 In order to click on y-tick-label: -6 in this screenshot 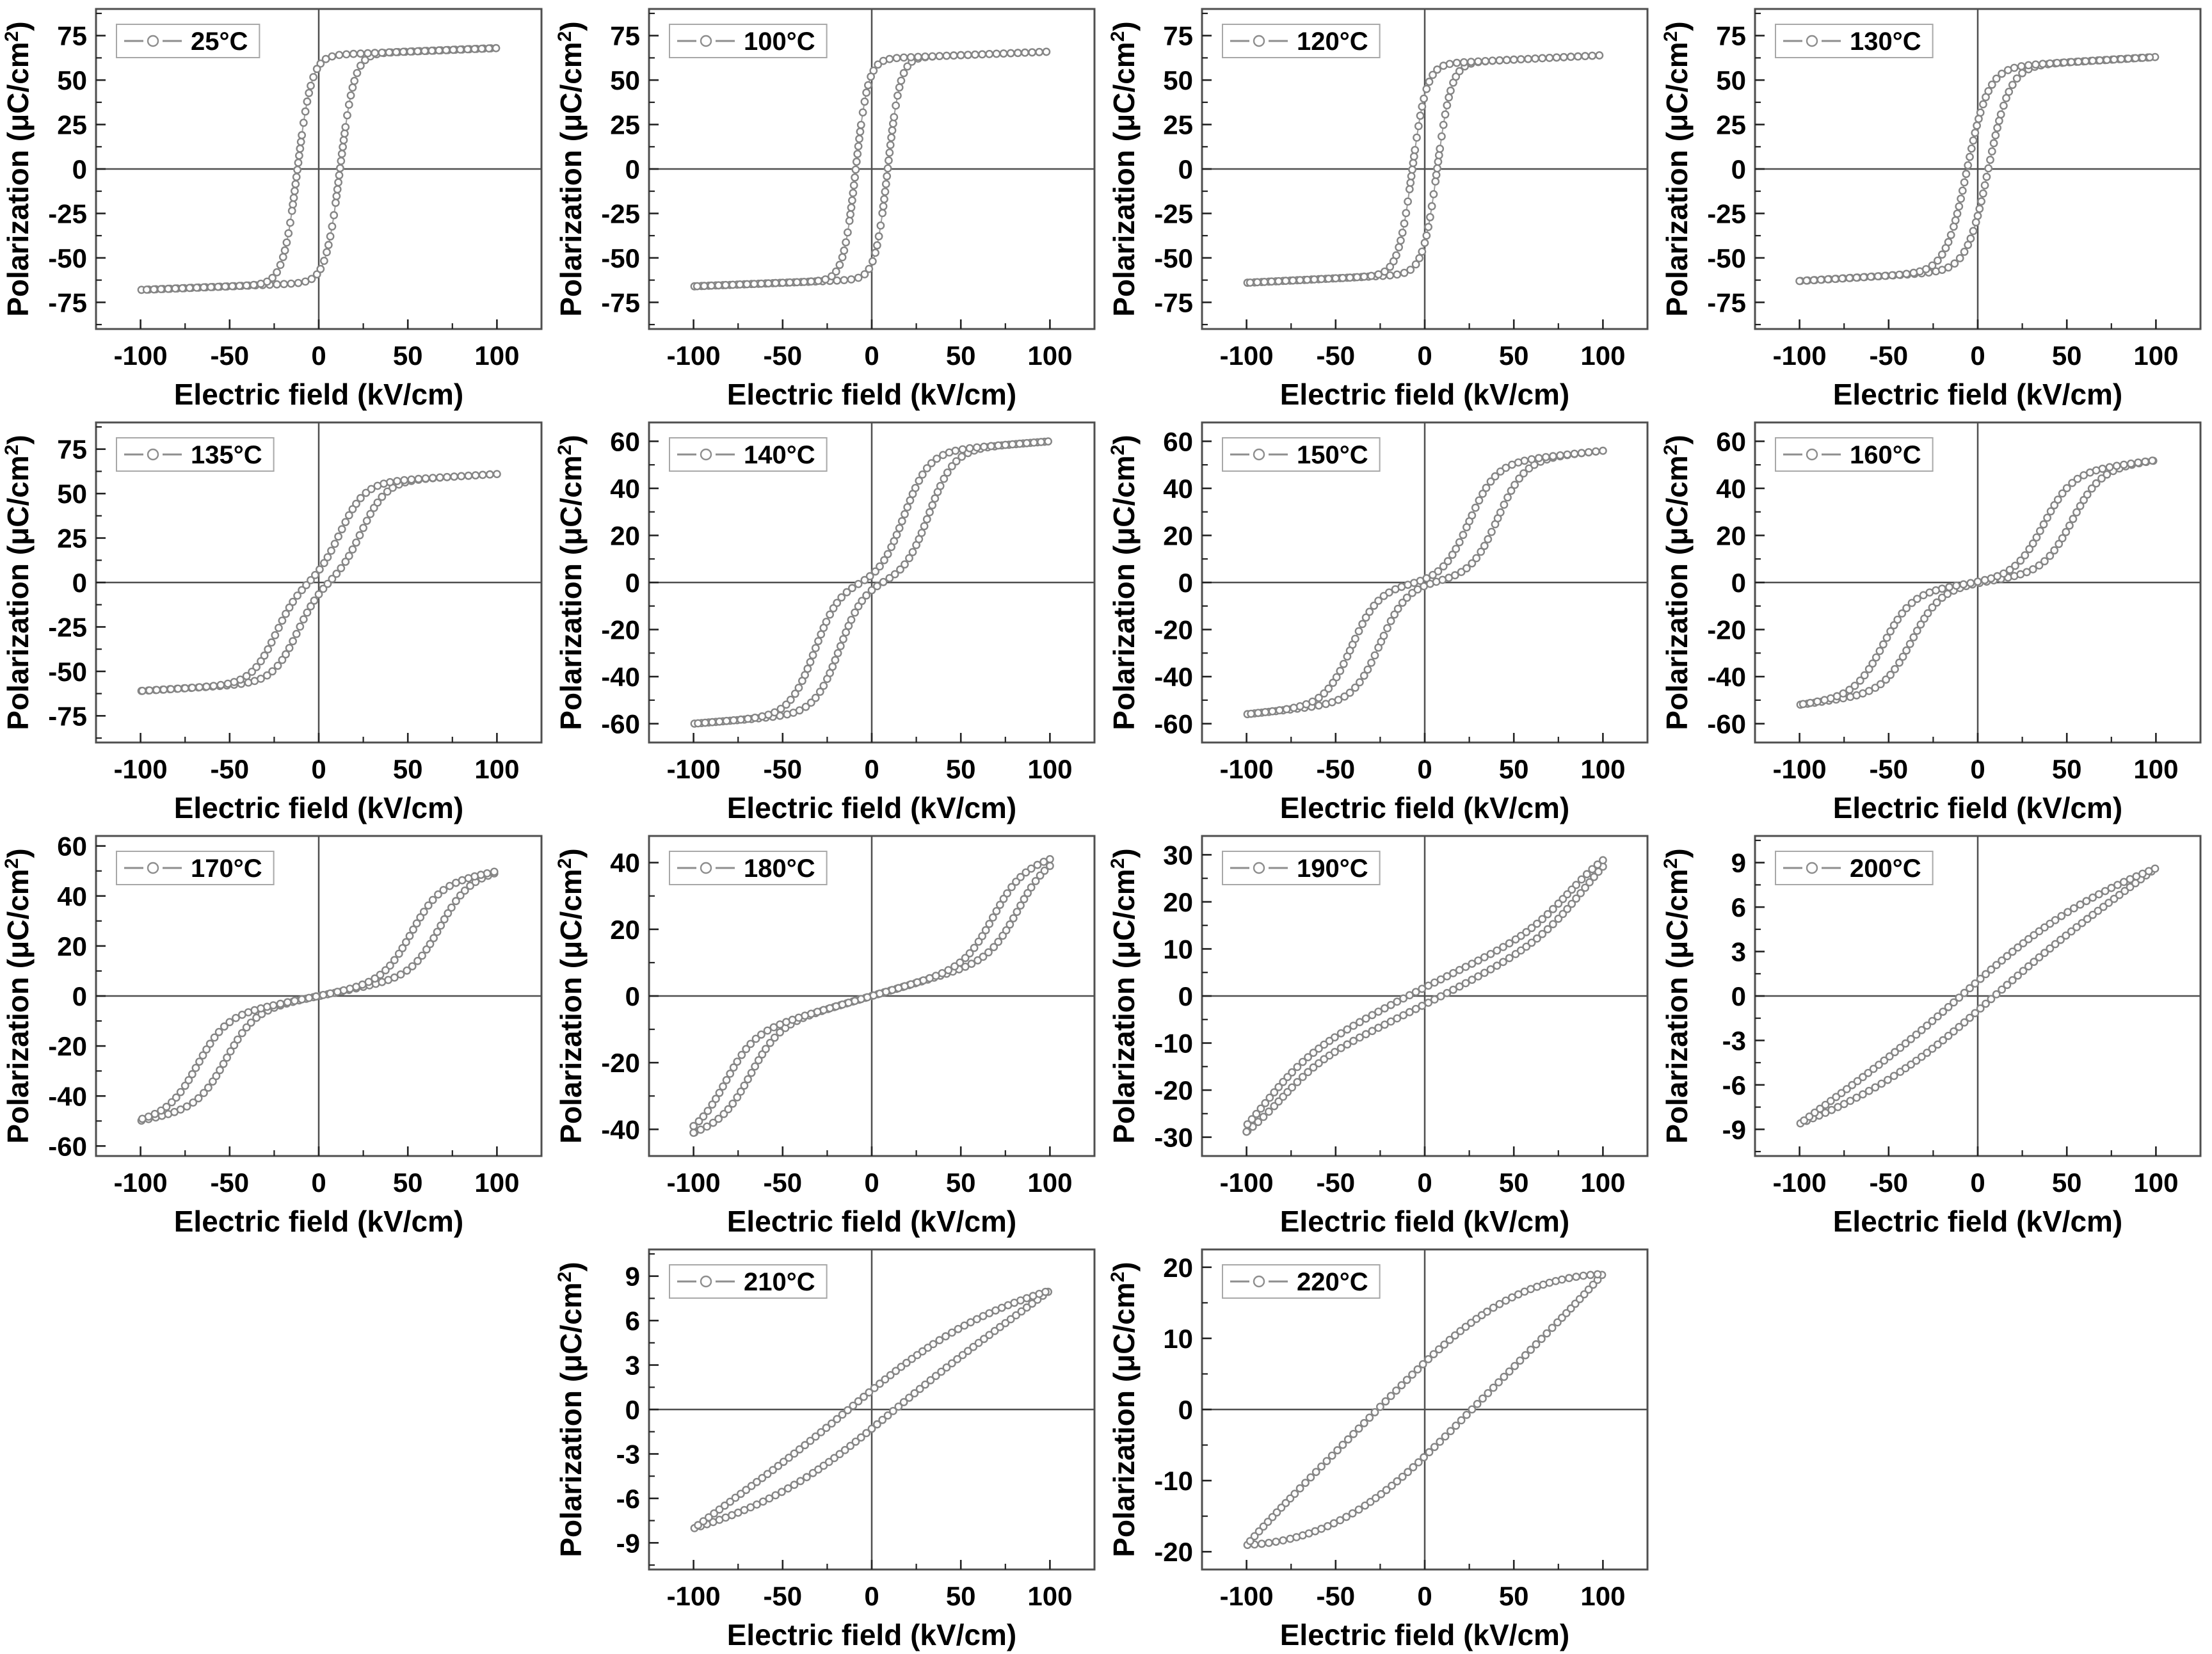, I will do `click(1734, 1085)`.